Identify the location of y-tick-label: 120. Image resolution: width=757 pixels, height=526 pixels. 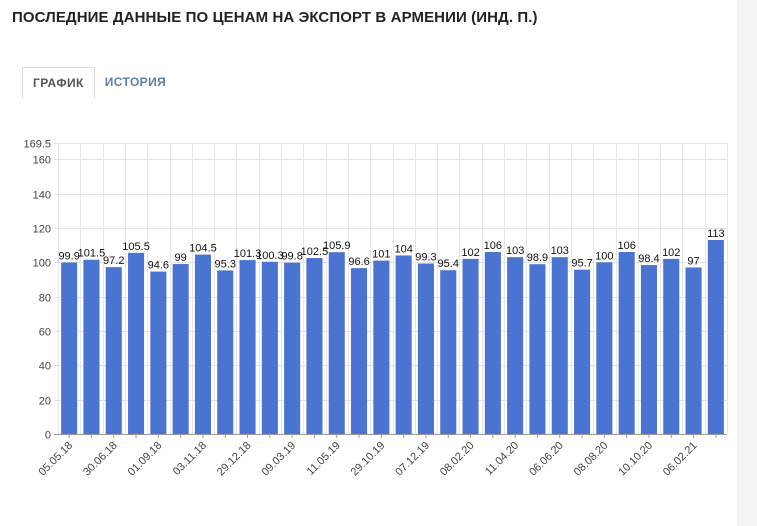
(42, 230).